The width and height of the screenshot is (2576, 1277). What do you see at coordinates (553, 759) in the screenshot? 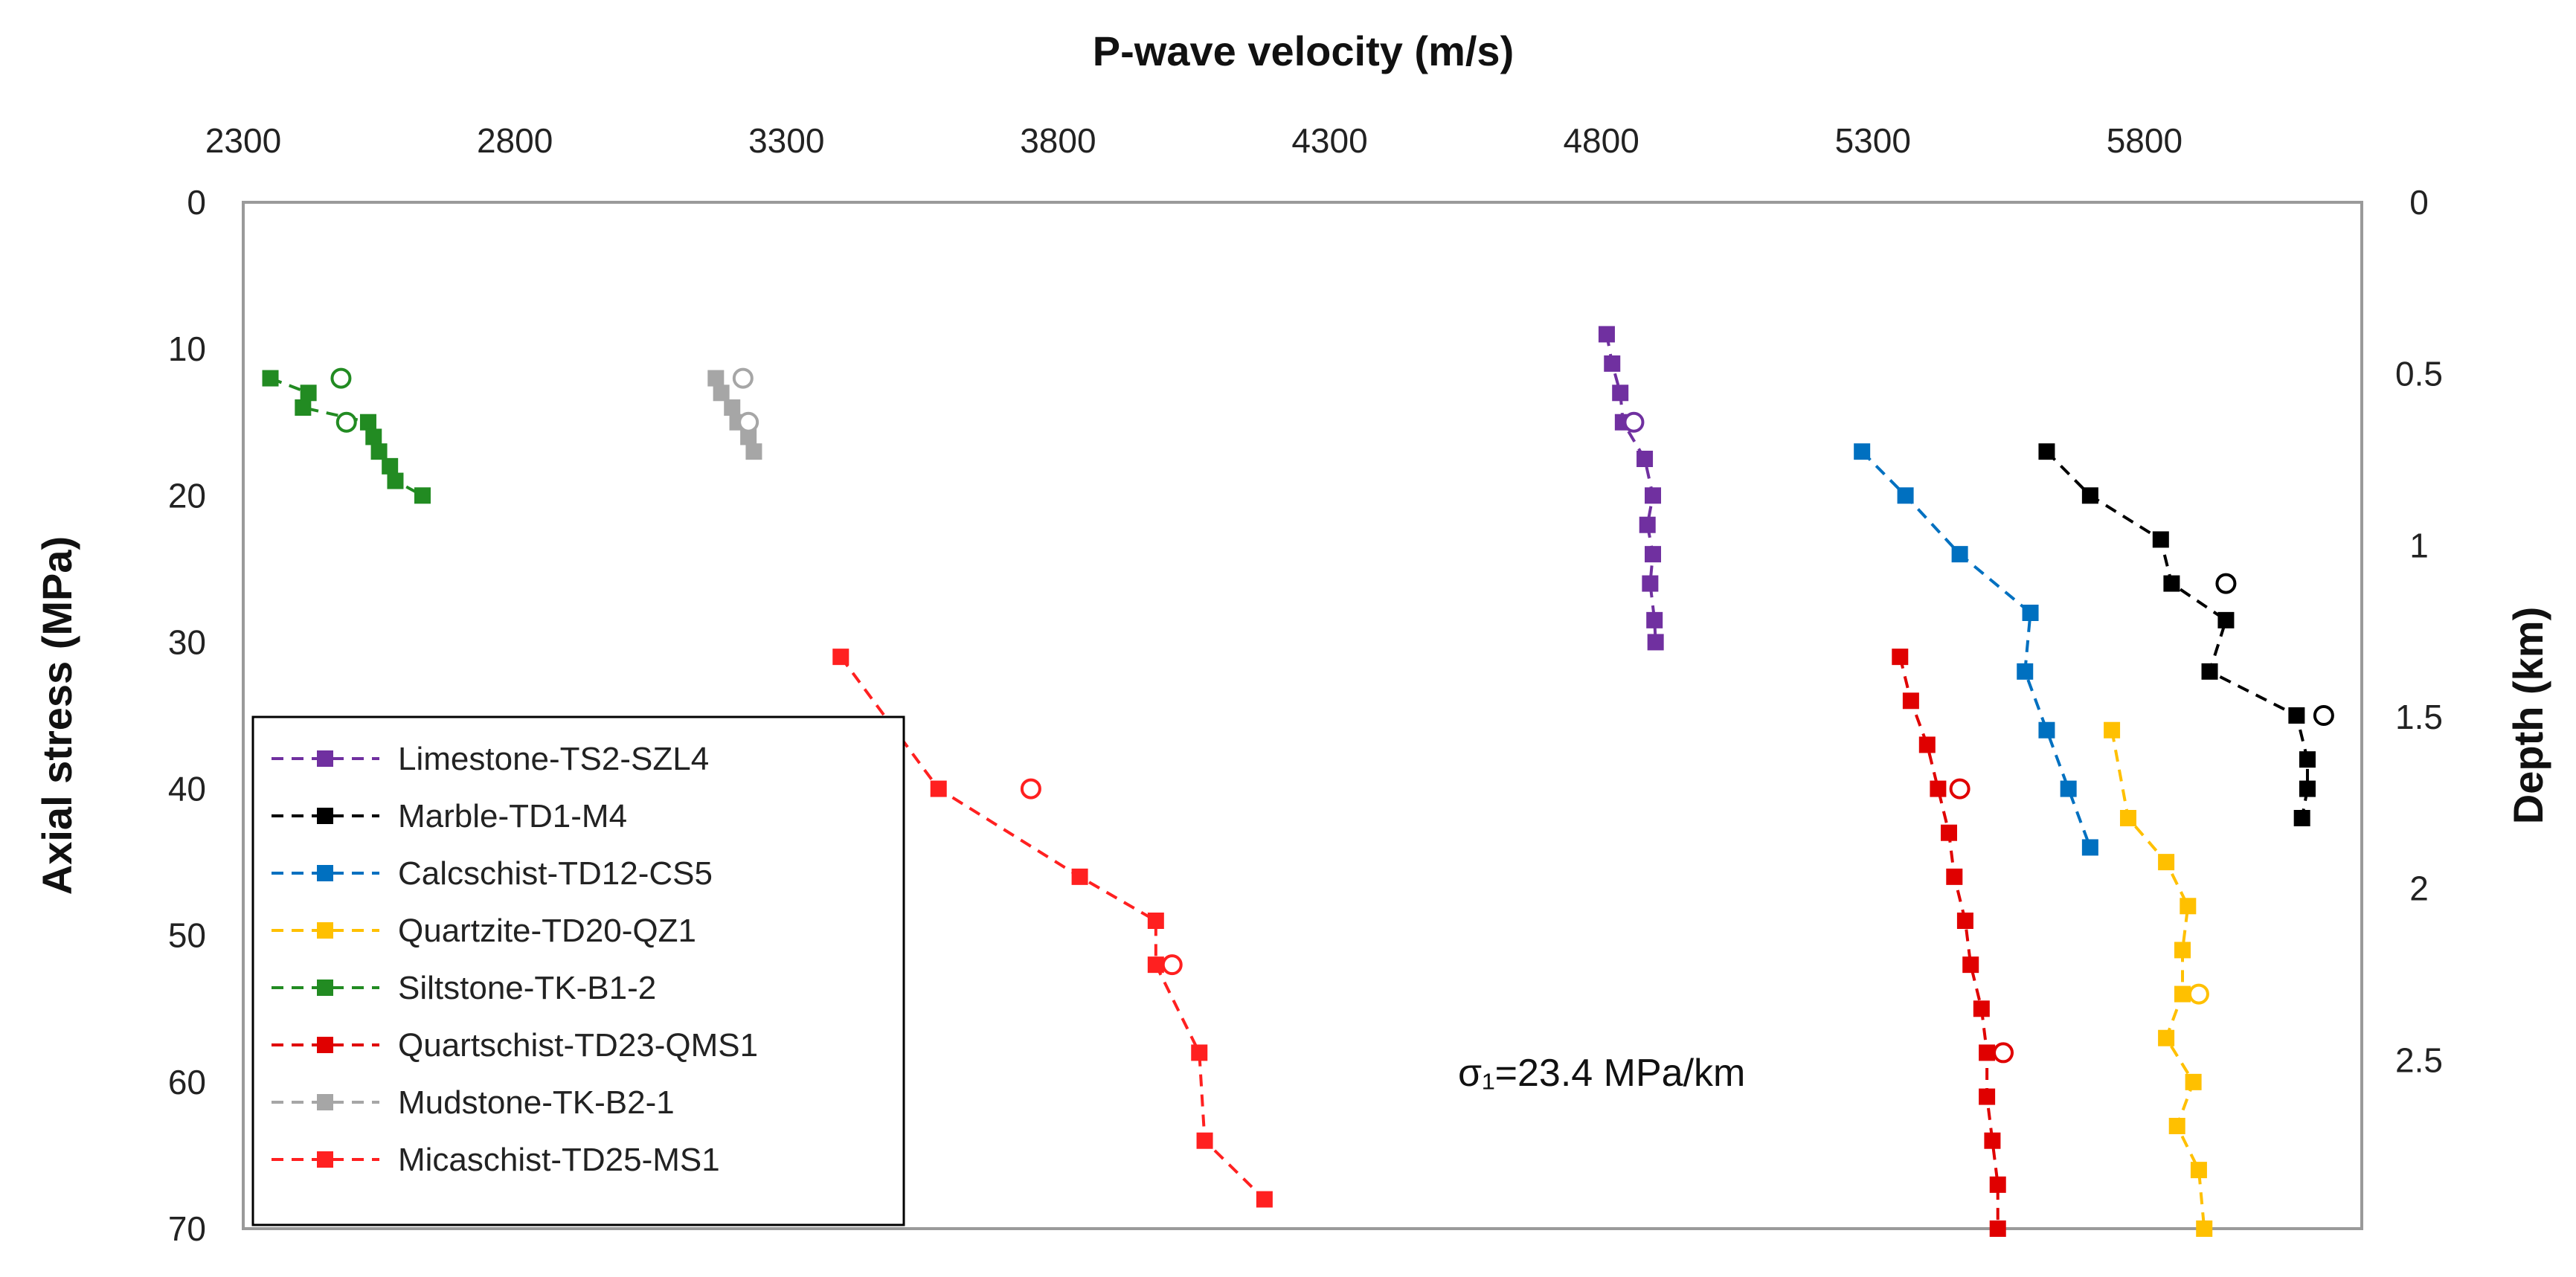
I see `legend-label: Limestone-TS2-SZL4` at bounding box center [553, 759].